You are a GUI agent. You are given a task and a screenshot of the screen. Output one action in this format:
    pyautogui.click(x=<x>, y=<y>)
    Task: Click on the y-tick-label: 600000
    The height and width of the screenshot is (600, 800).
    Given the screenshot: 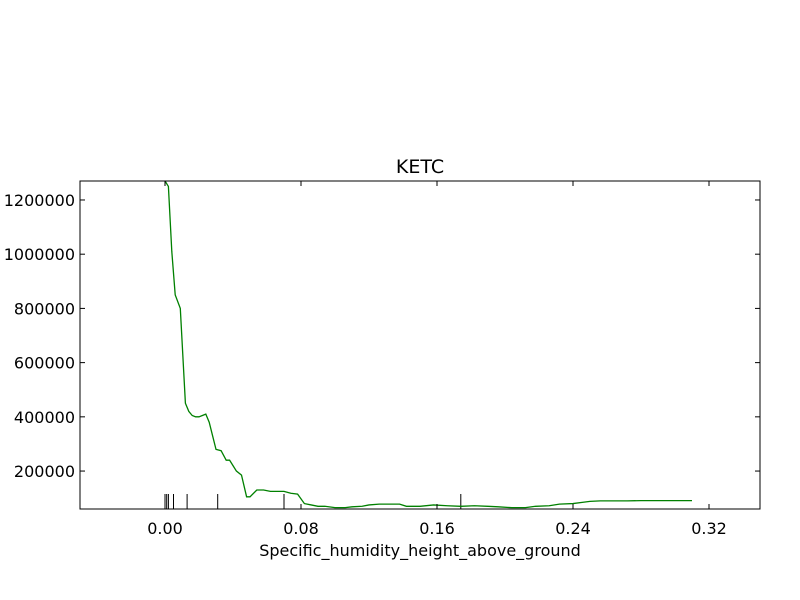 What is the action you would take?
    pyautogui.click(x=44, y=363)
    